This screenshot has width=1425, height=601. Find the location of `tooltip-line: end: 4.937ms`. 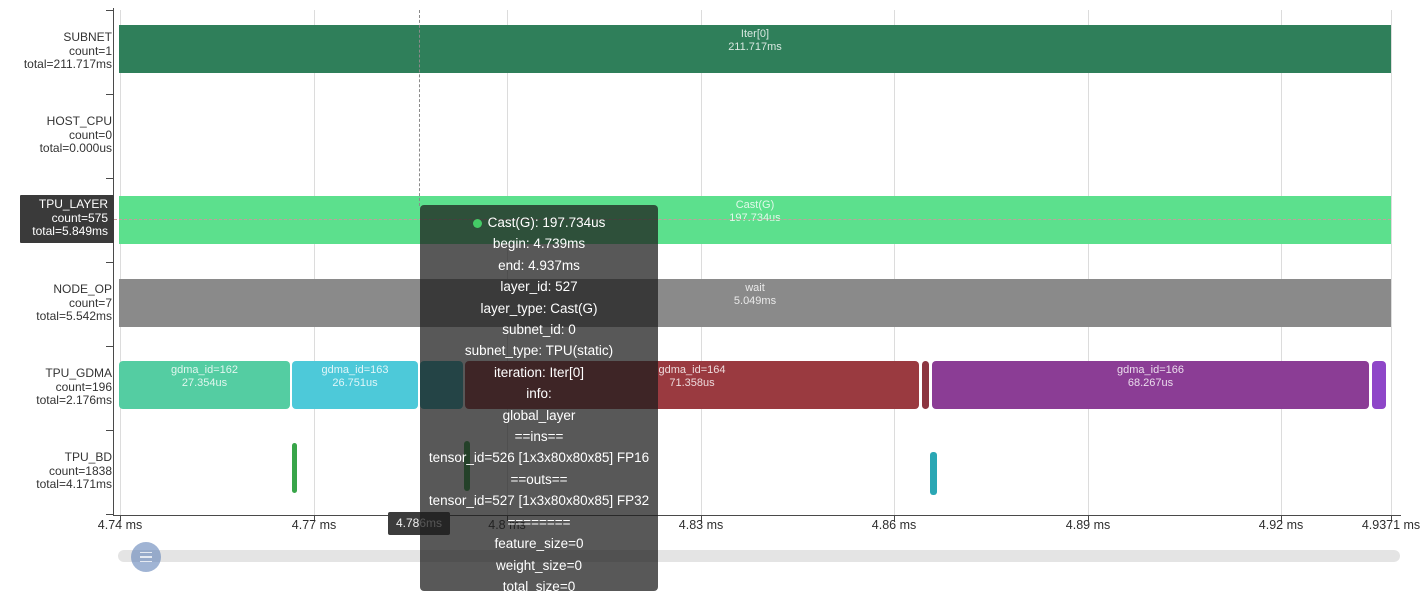

tooltip-line: end: 4.937ms is located at coordinates (539, 265).